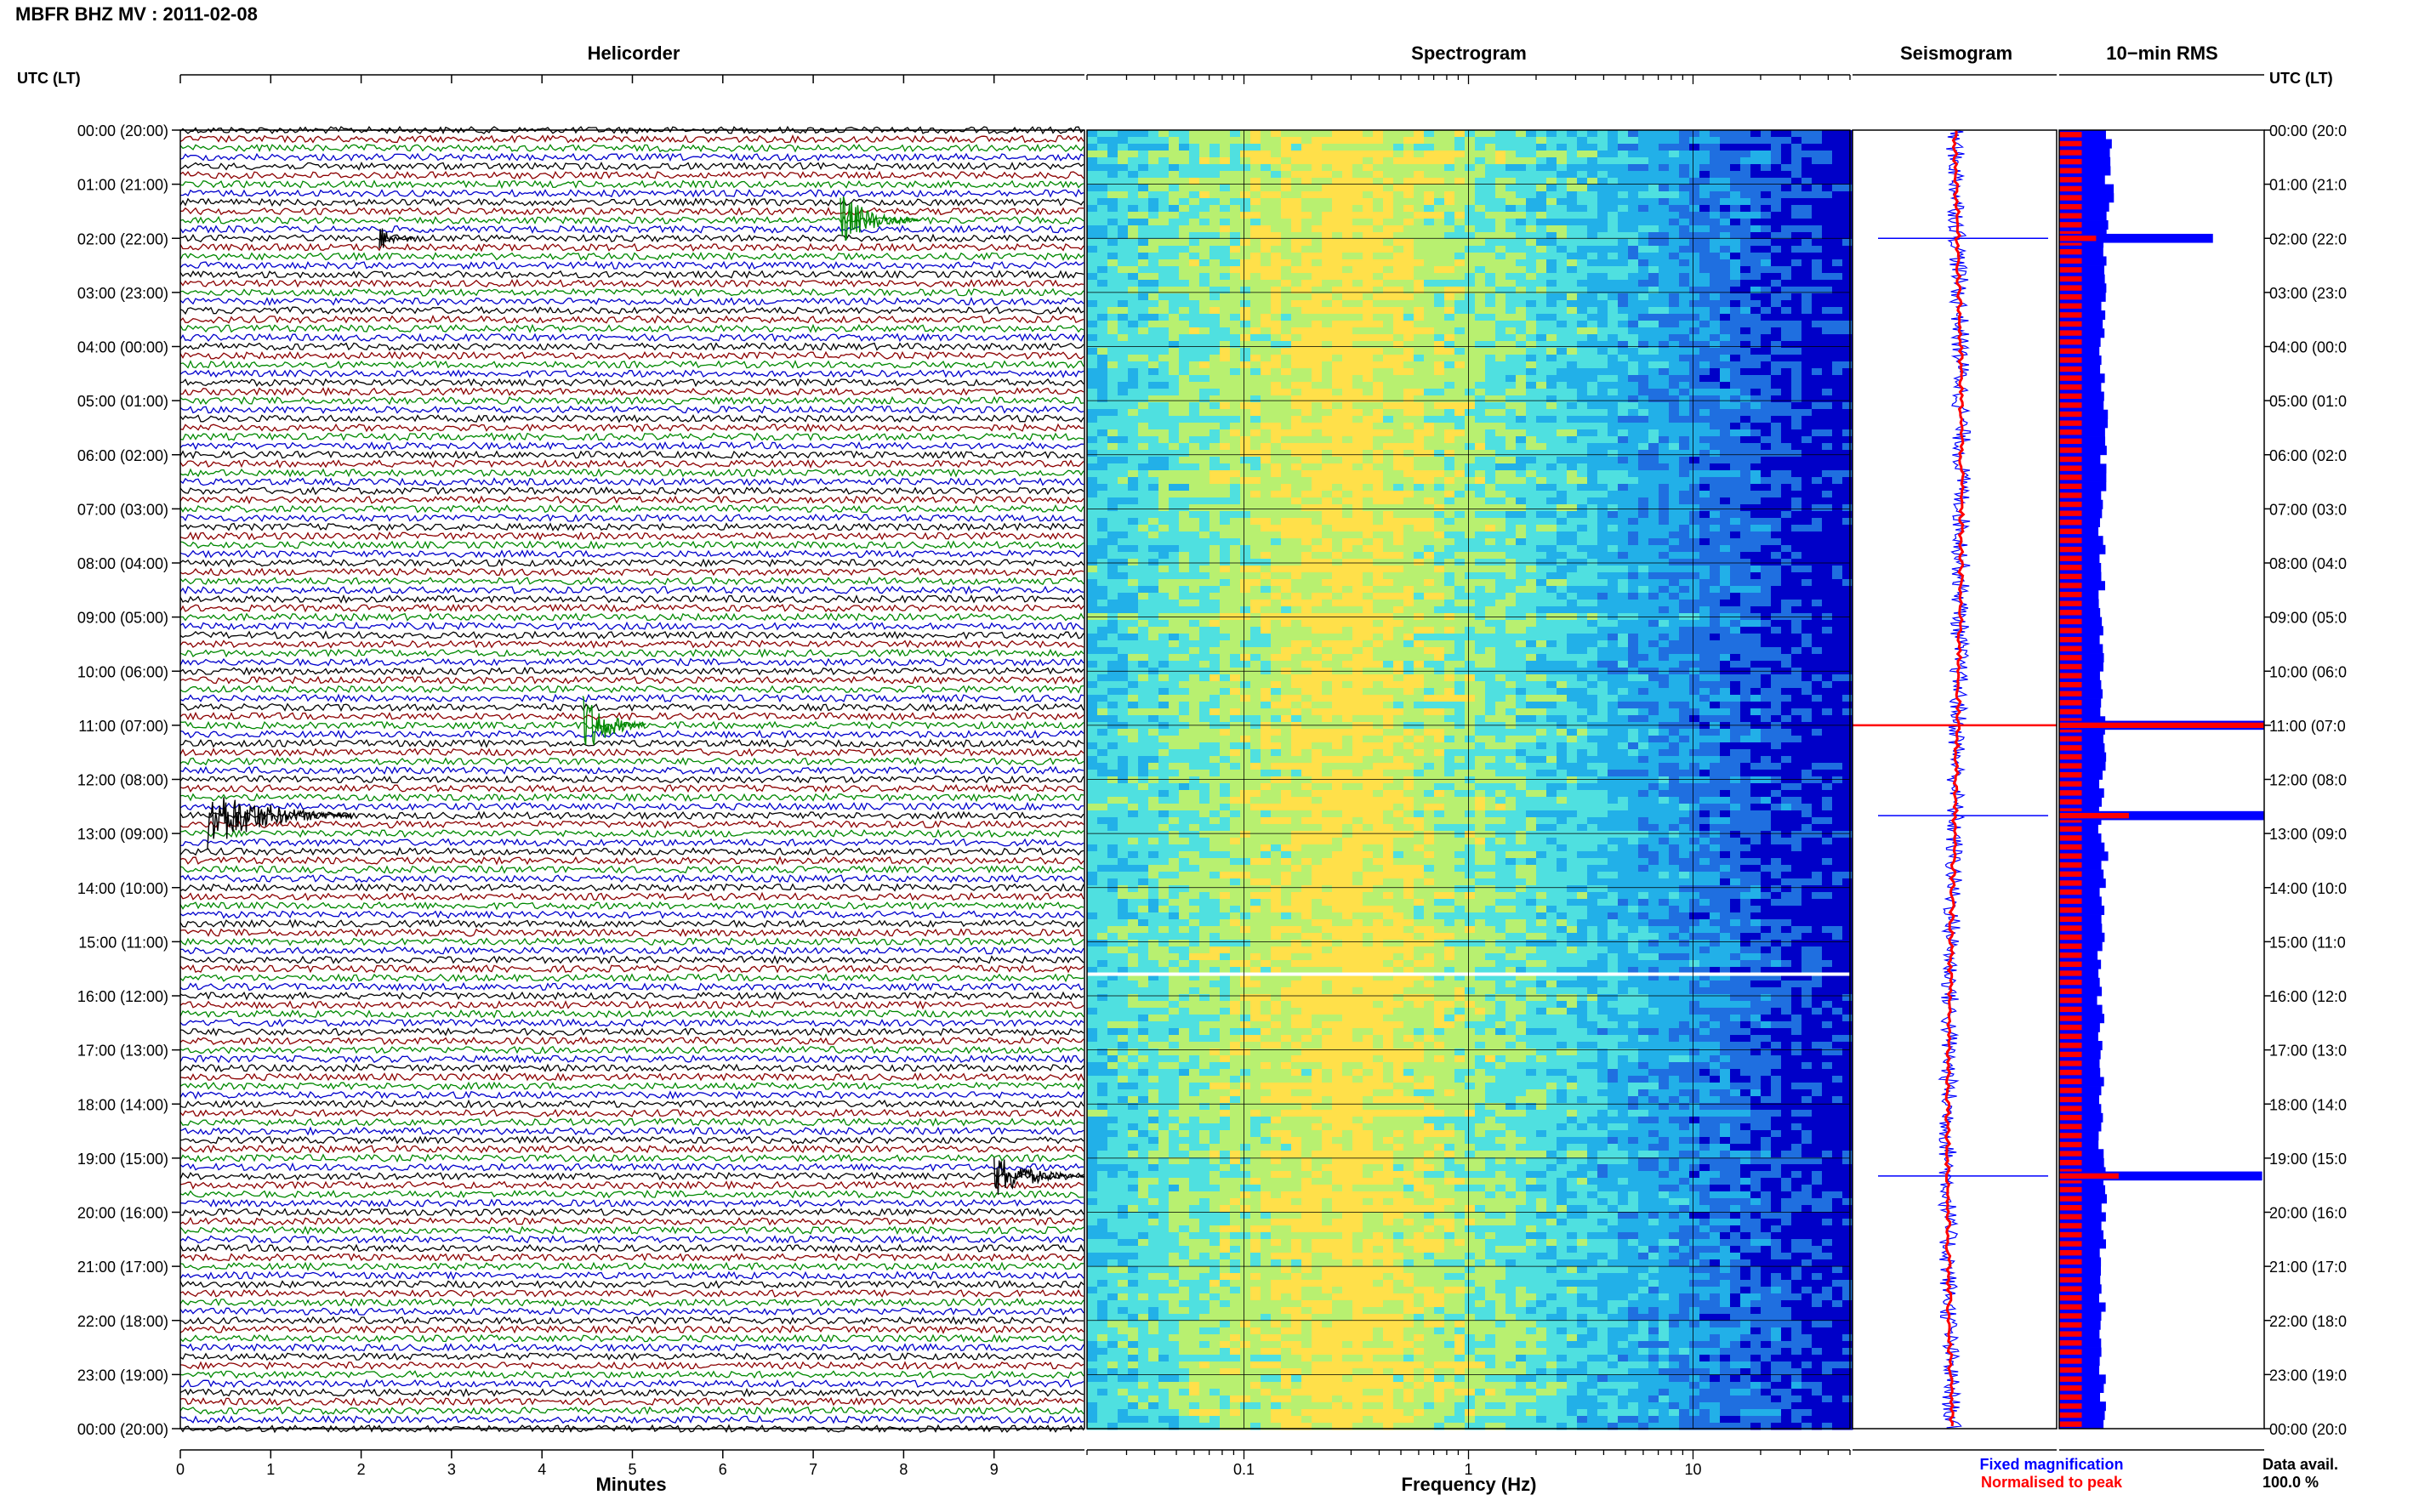 The height and width of the screenshot is (1512, 2419). Describe the element at coordinates (631, 383) in the screenshot. I see `helicorder-trace` at that location.